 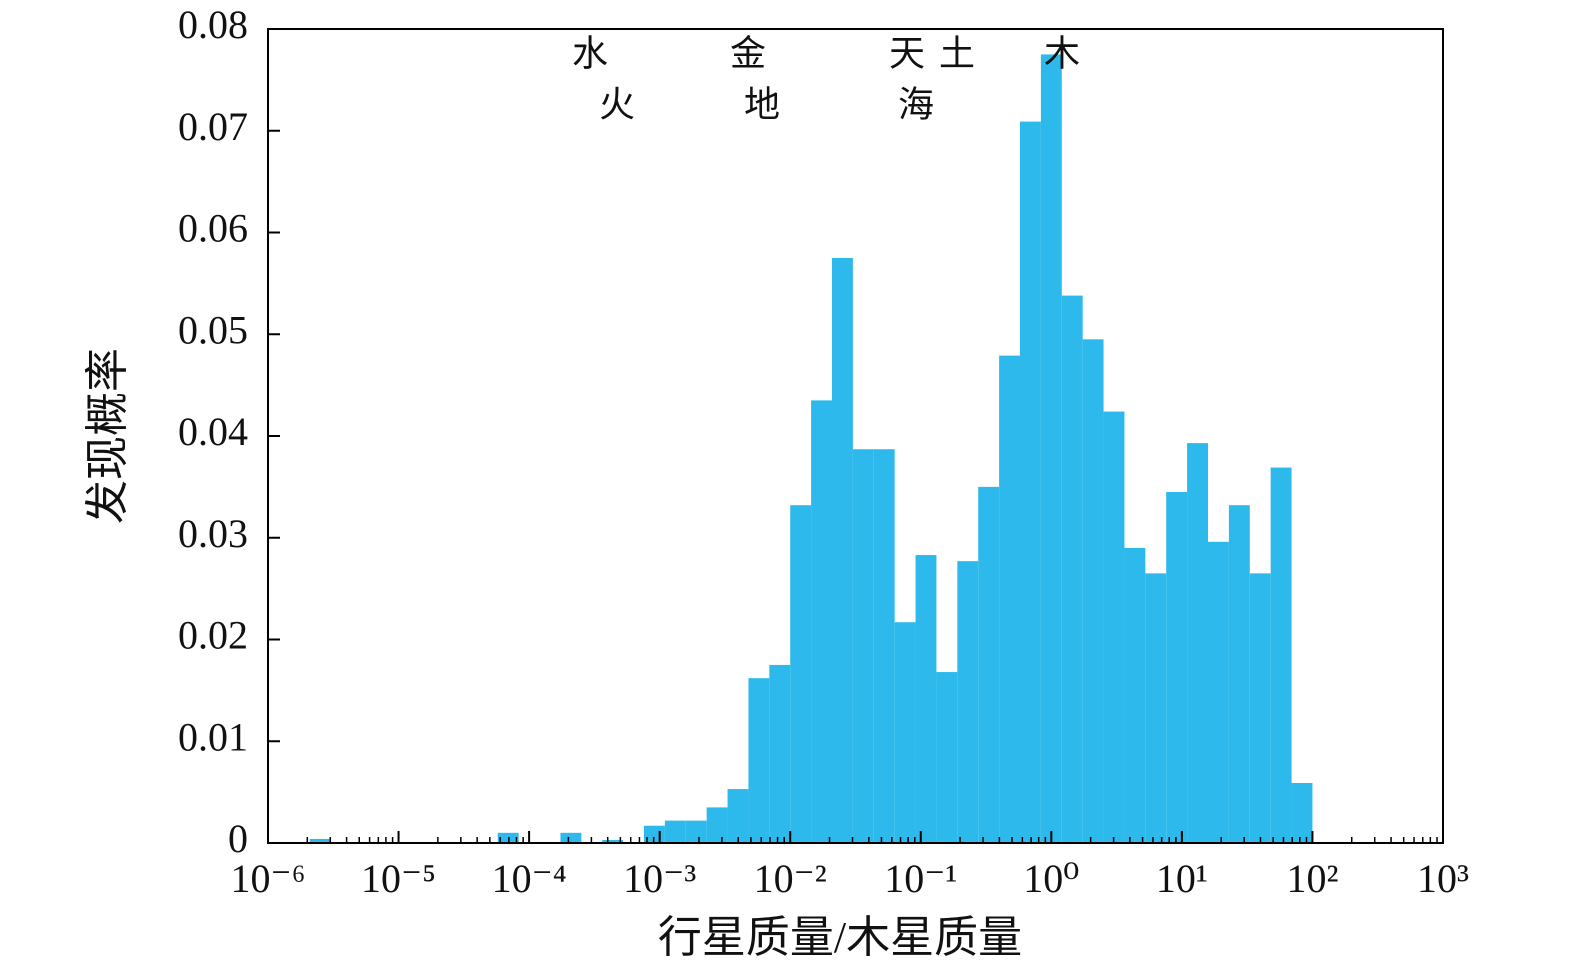 What do you see at coordinates (1312, 878) in the screenshot?
I see `x-tick-label: 10²` at bounding box center [1312, 878].